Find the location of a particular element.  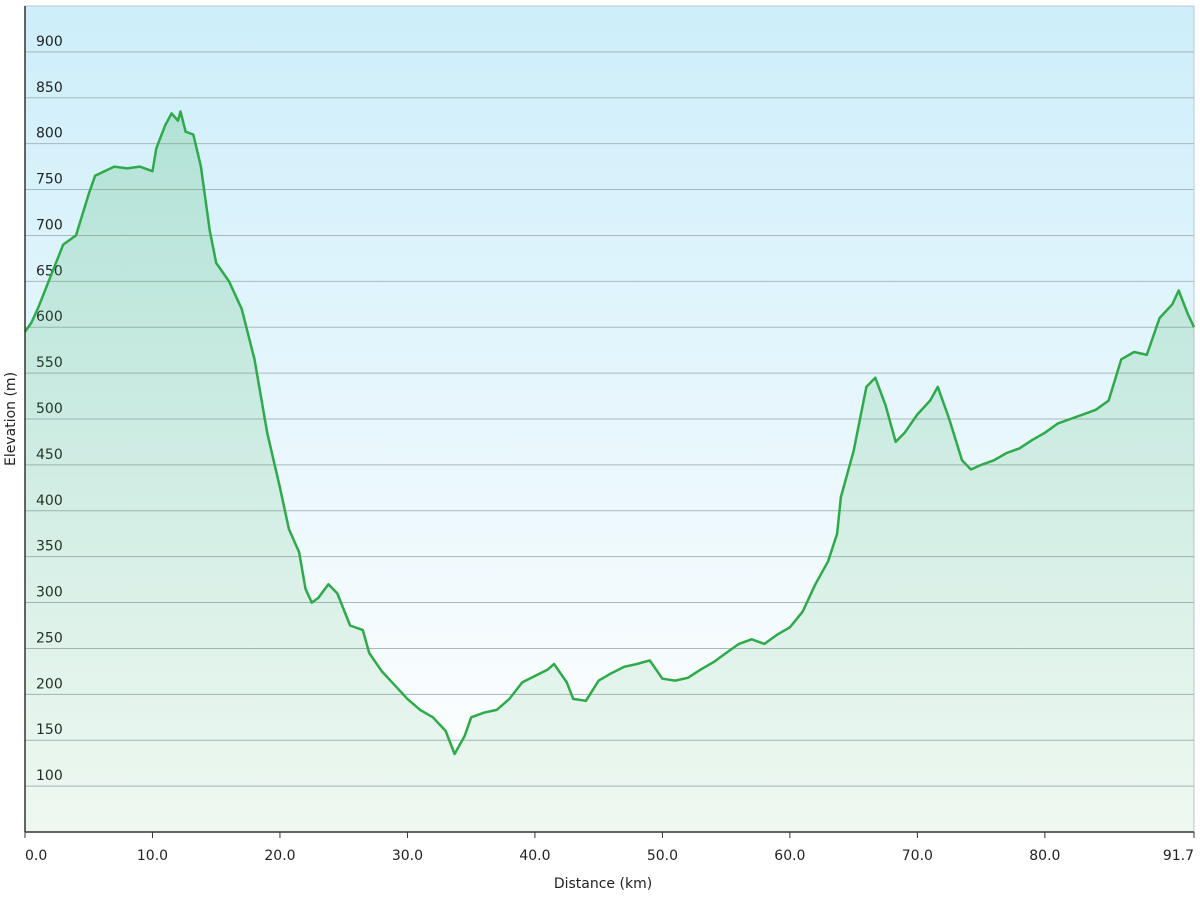

x-tick-label: 70.0 is located at coordinates (917, 856).